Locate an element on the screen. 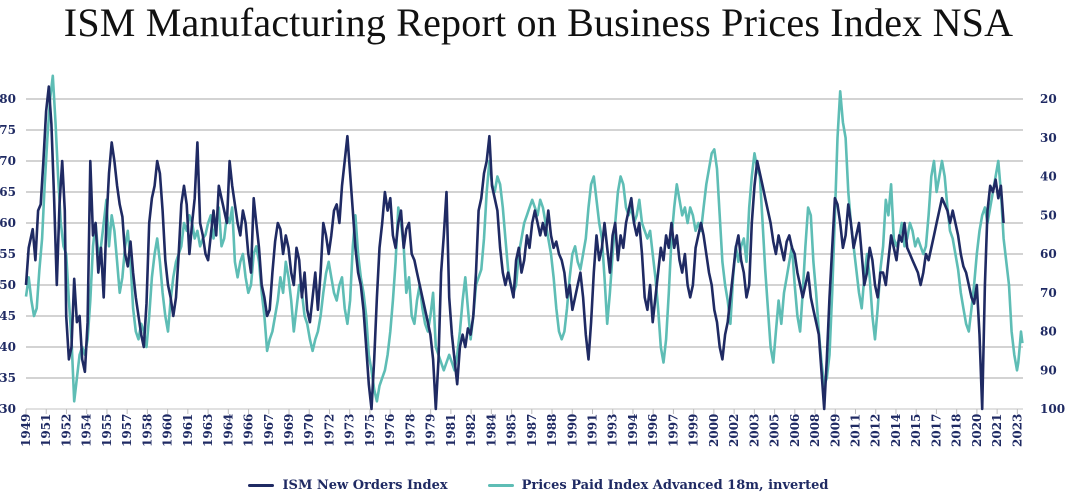 This screenshot has width=1077, height=500. x-tick-label: 1969 is located at coordinates (289, 430).